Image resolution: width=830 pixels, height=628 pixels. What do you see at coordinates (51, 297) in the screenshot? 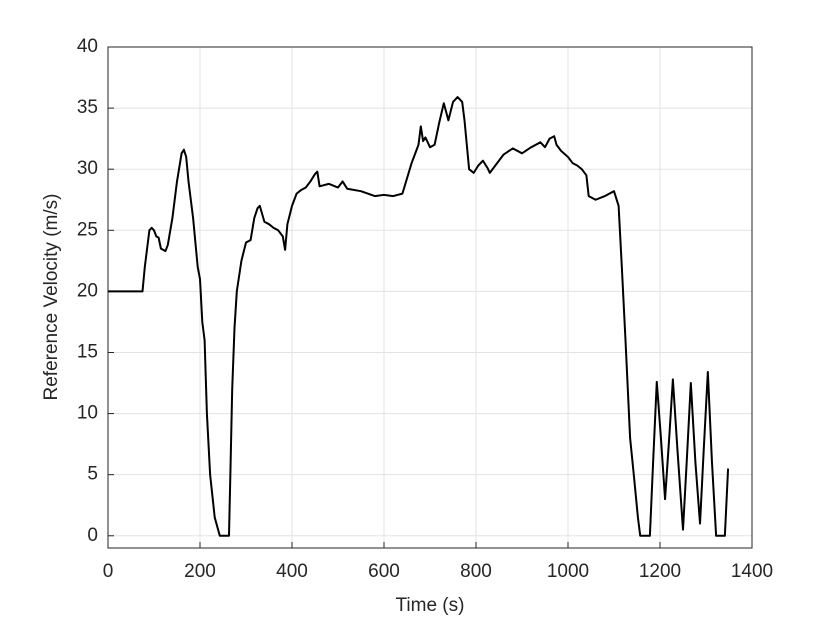
I see `y-axis-label: Reference Velocity (m/s)` at bounding box center [51, 297].